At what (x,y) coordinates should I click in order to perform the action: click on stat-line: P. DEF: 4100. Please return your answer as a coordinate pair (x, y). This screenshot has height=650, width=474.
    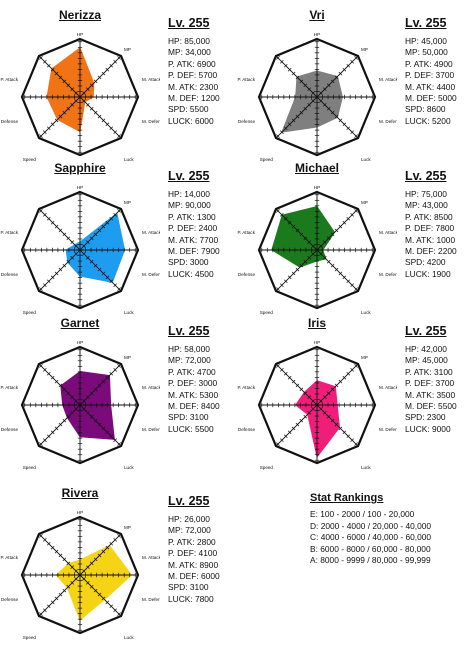
    Looking at the image, I should click on (193, 553).